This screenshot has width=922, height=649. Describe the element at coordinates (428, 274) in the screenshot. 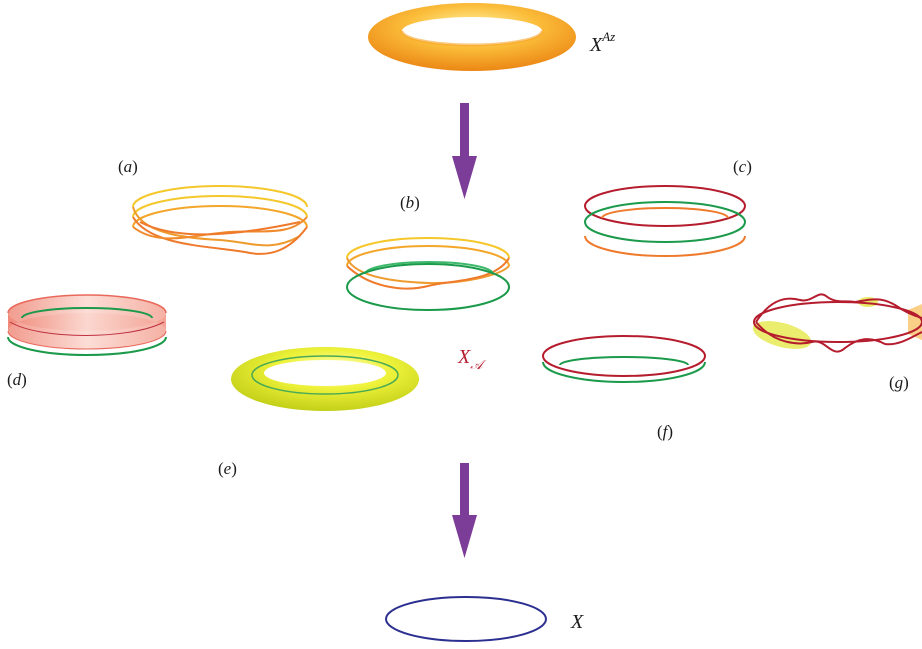

I see `ring-config-b` at that location.